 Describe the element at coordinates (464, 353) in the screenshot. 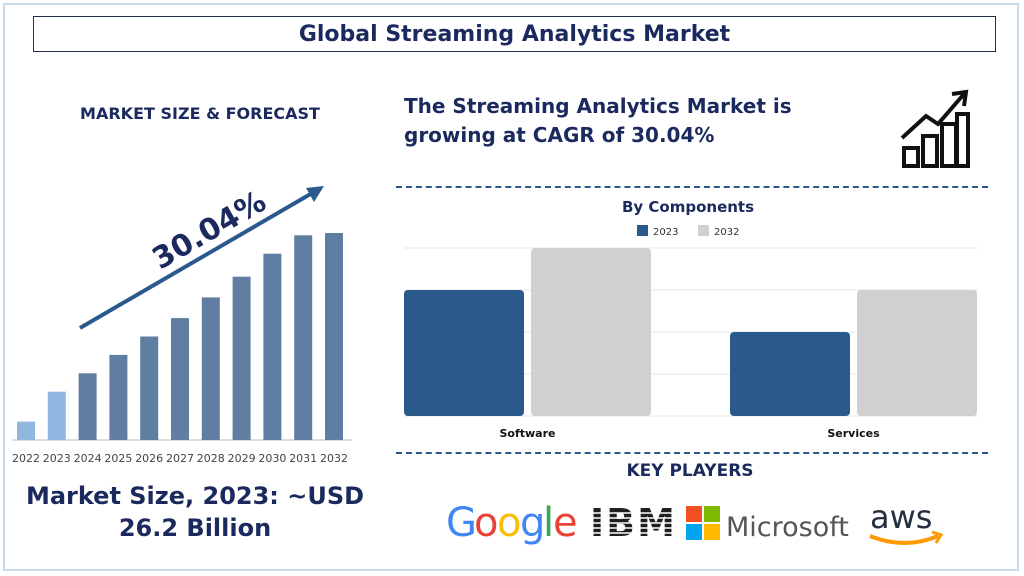

I see `bar-software-2023` at that location.